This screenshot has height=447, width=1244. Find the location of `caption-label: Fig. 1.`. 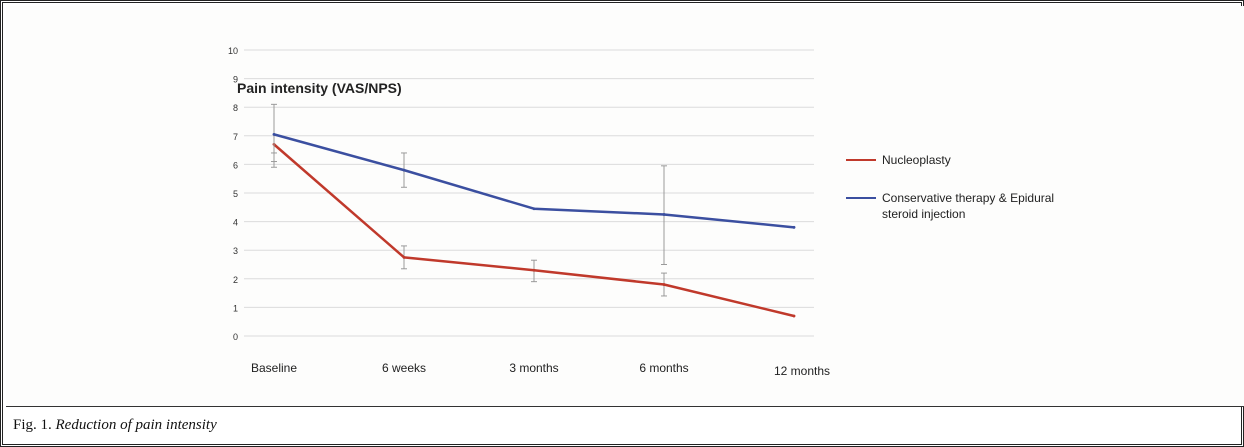

caption-label: Fig. 1. is located at coordinates (32, 425).